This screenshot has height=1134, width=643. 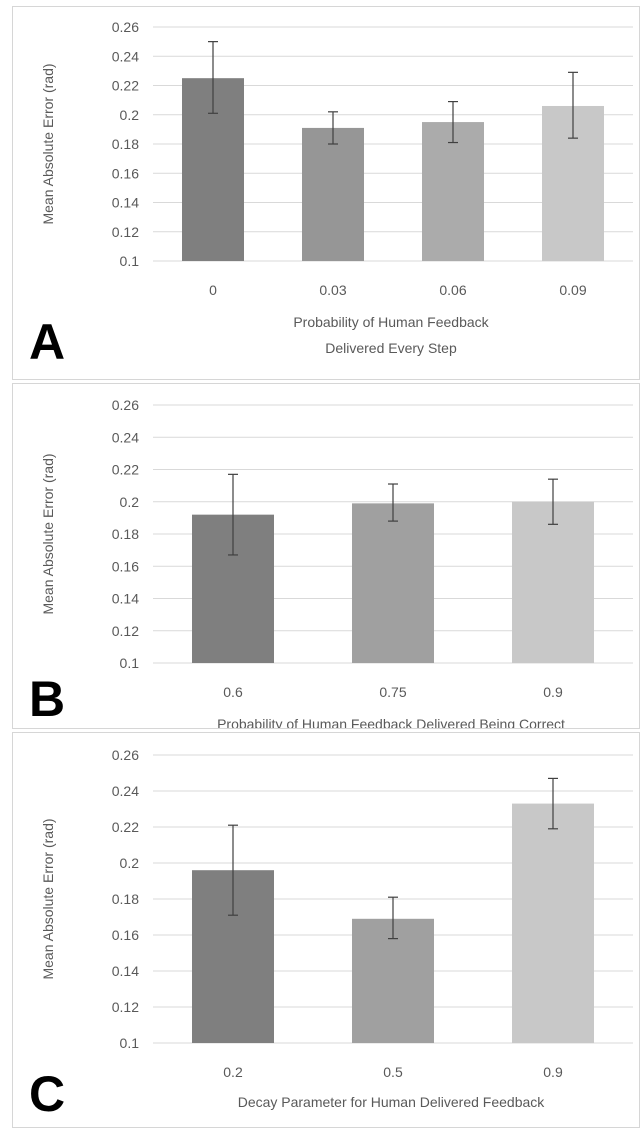 What do you see at coordinates (130, 502) in the screenshot?
I see `y-tick-label-b: 0.2` at bounding box center [130, 502].